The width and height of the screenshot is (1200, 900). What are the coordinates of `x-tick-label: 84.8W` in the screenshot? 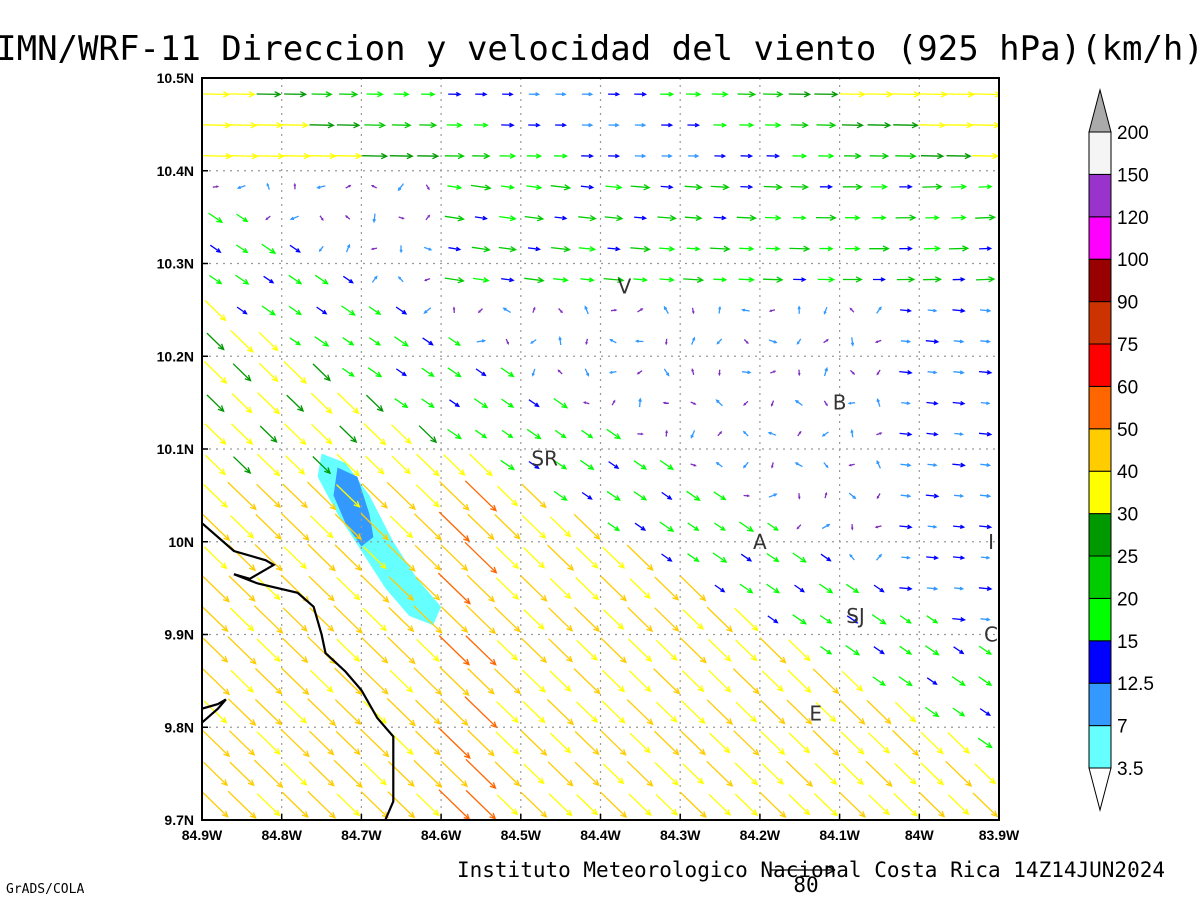 It's located at (281, 835).